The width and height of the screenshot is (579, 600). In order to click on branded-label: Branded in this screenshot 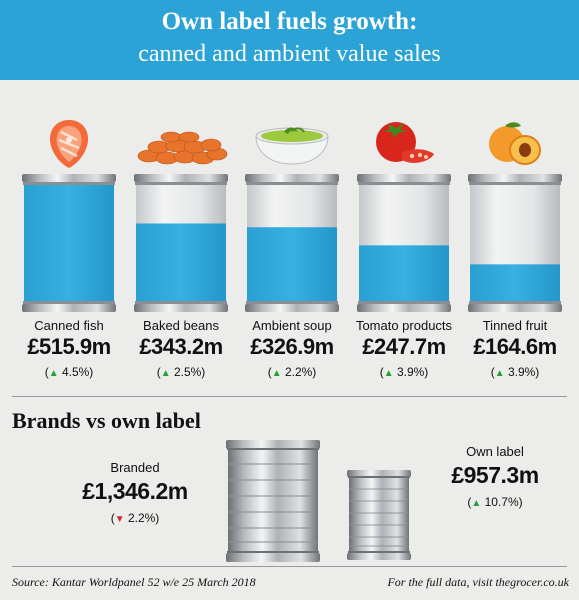, I will do `click(135, 467)`.